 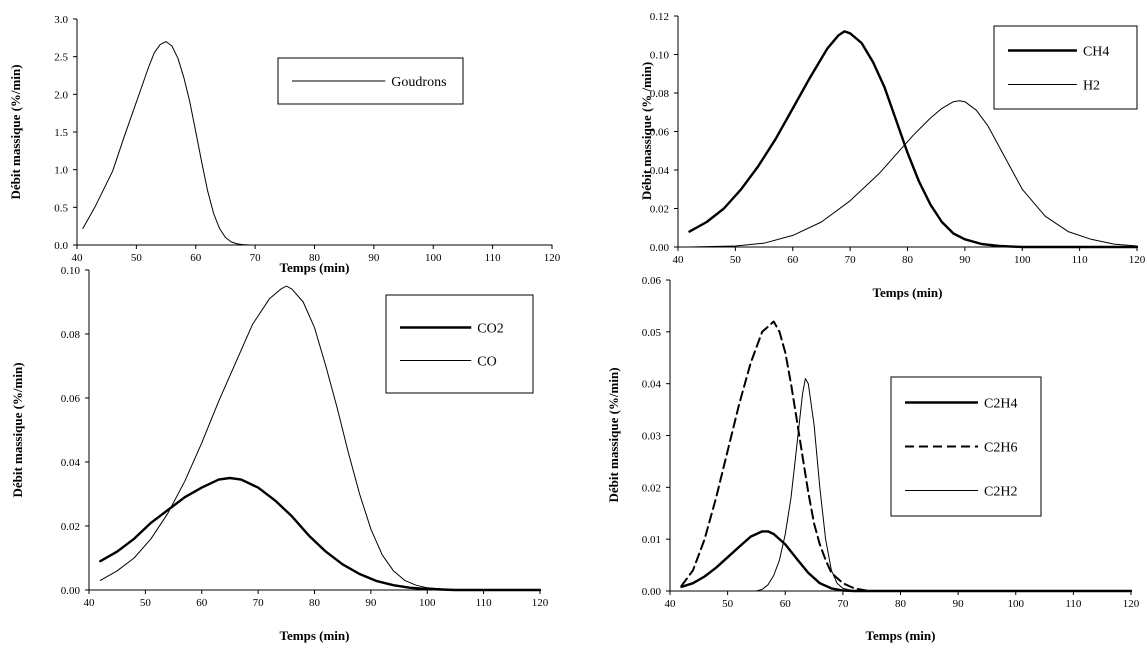 I want to click on y-axis-title: Débit massique (% /min), so click(x=646, y=131).